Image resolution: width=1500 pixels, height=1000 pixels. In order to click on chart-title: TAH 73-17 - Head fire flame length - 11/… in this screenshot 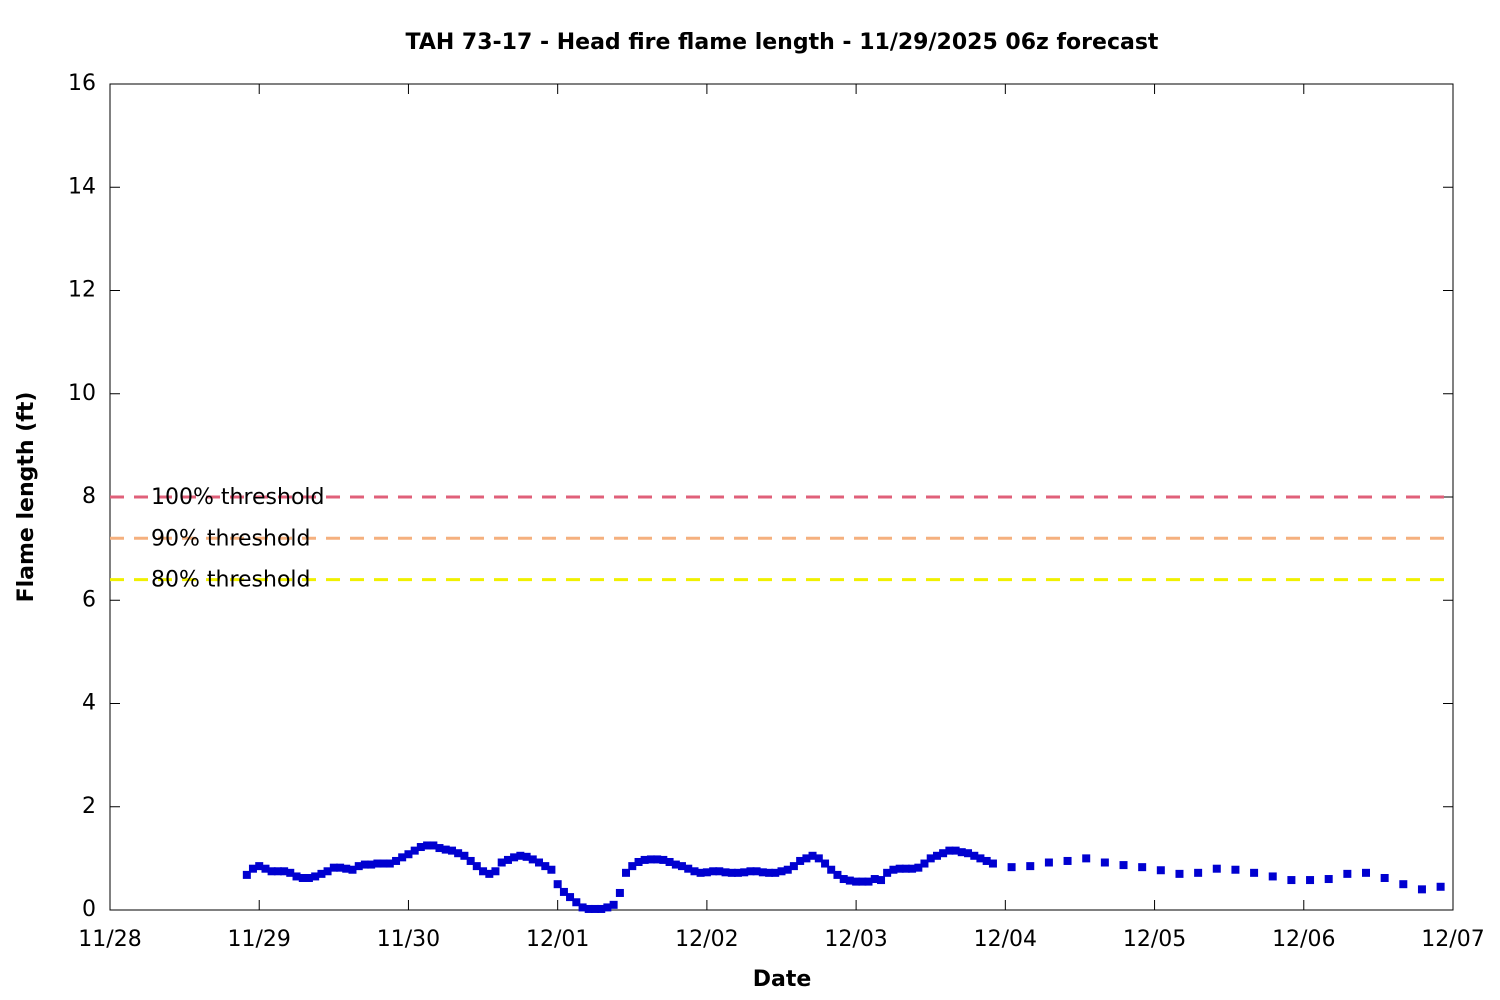, I will do `click(782, 42)`.